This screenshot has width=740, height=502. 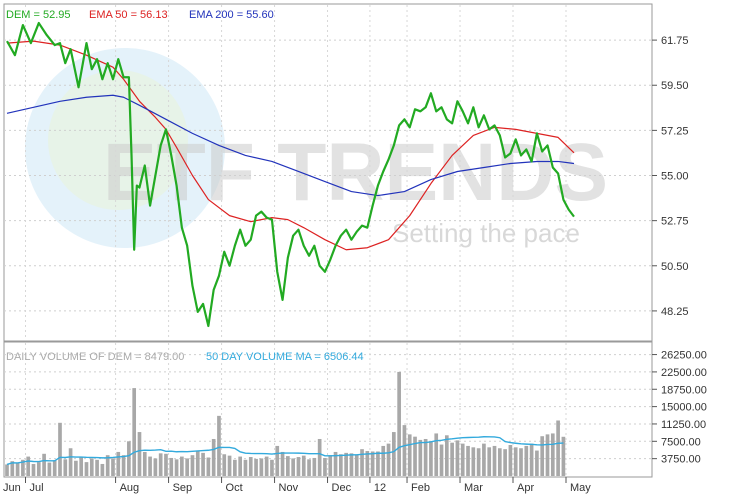 I want to click on x-tick-label: Jun, so click(x=12, y=488).